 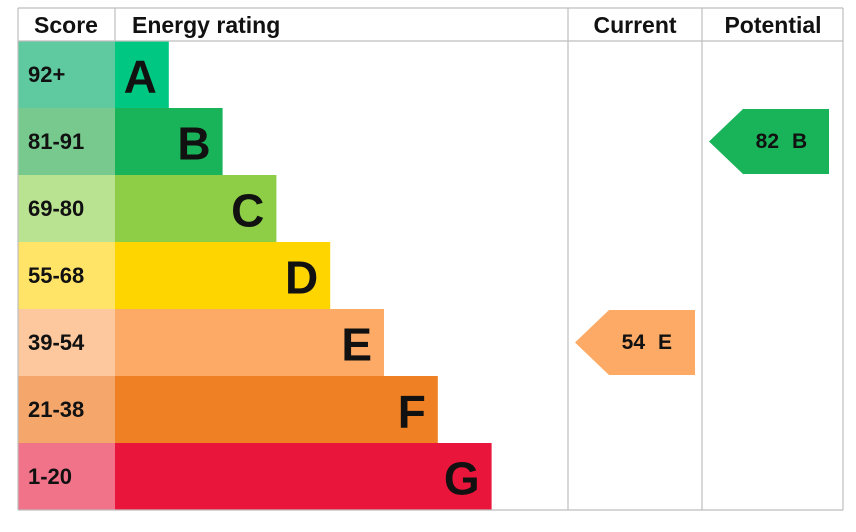 I want to click on rating-letter: C, so click(x=247, y=211).